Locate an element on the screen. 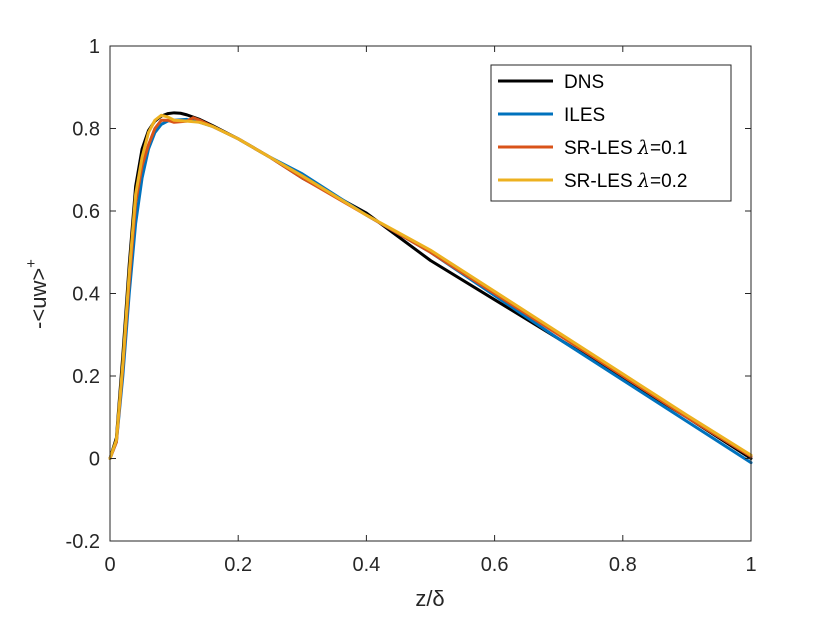 The height and width of the screenshot is (623, 830). x-tick-label: 1 is located at coordinates (750, 565).